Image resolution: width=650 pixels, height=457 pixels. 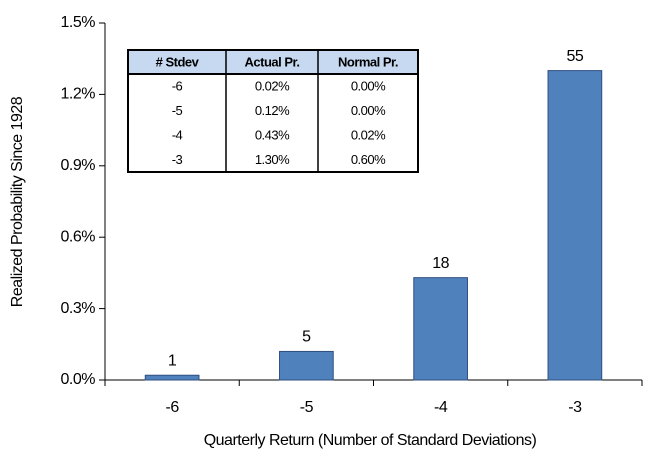 What do you see at coordinates (177, 159) in the screenshot?
I see `table-cell: -3` at bounding box center [177, 159].